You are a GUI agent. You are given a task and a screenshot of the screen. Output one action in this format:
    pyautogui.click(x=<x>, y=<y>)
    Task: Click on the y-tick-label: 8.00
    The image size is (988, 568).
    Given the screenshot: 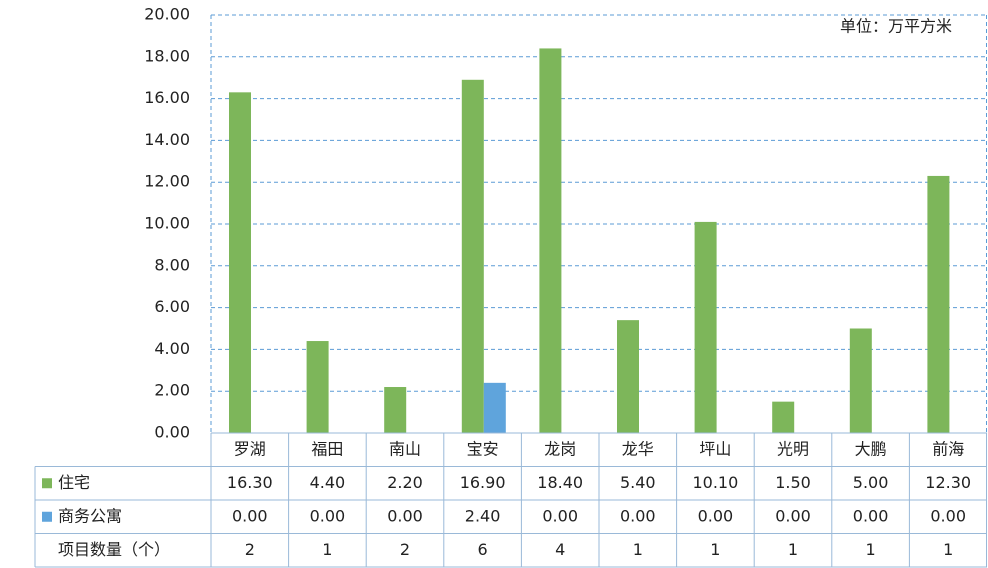 What is the action you would take?
    pyautogui.click(x=172, y=264)
    